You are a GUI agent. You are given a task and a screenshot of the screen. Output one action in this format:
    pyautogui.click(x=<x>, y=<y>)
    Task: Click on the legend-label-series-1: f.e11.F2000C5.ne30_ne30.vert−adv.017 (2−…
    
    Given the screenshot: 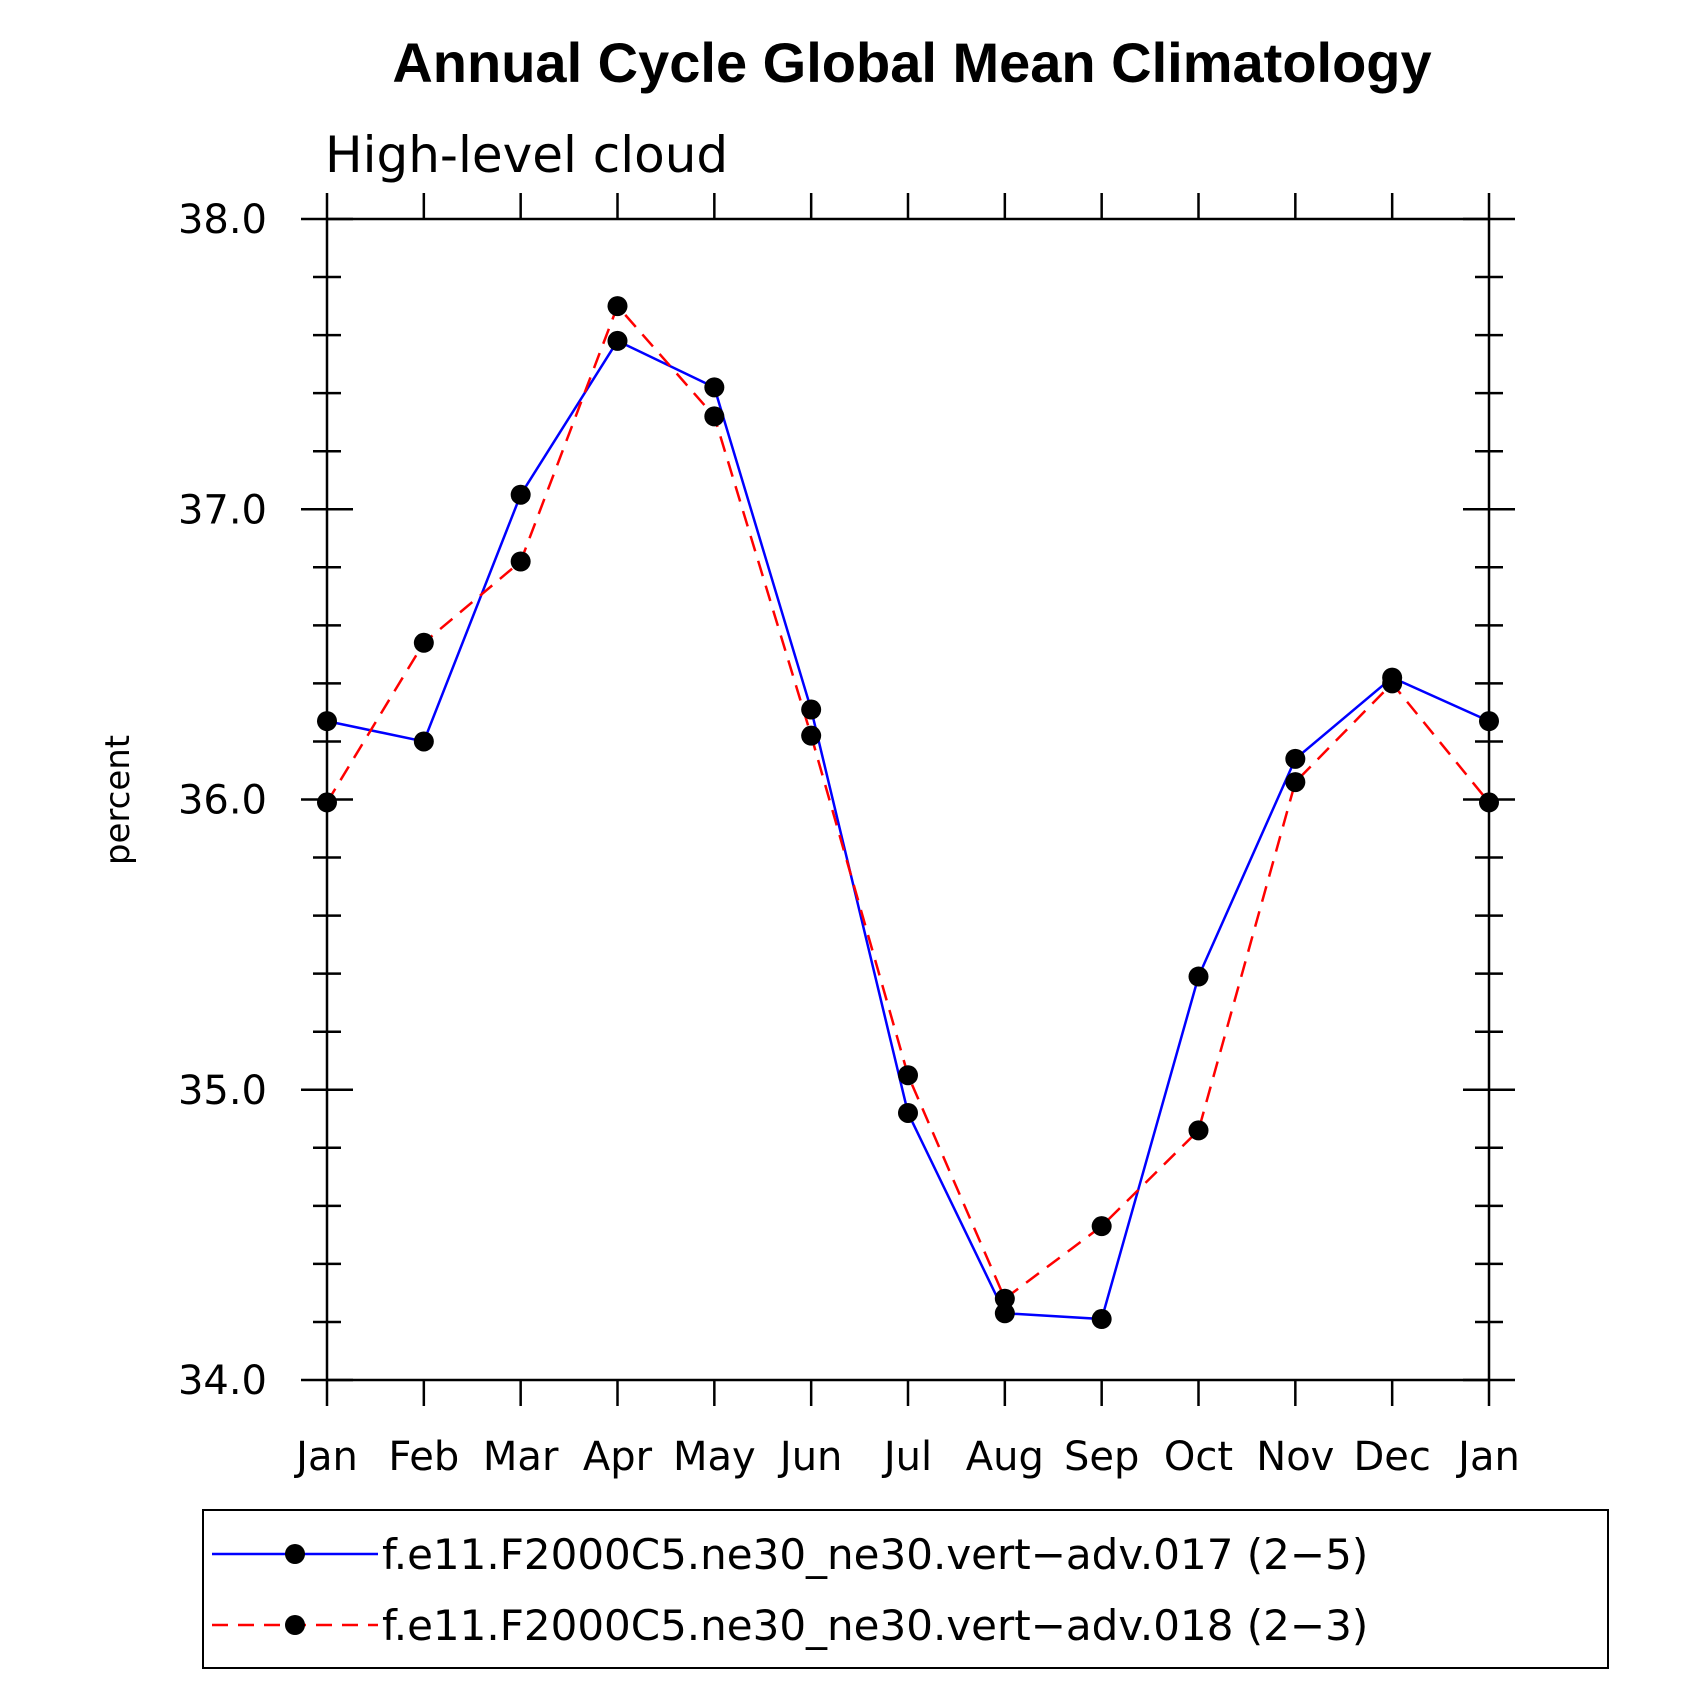 What is the action you would take?
    pyautogui.click(x=875, y=1554)
    